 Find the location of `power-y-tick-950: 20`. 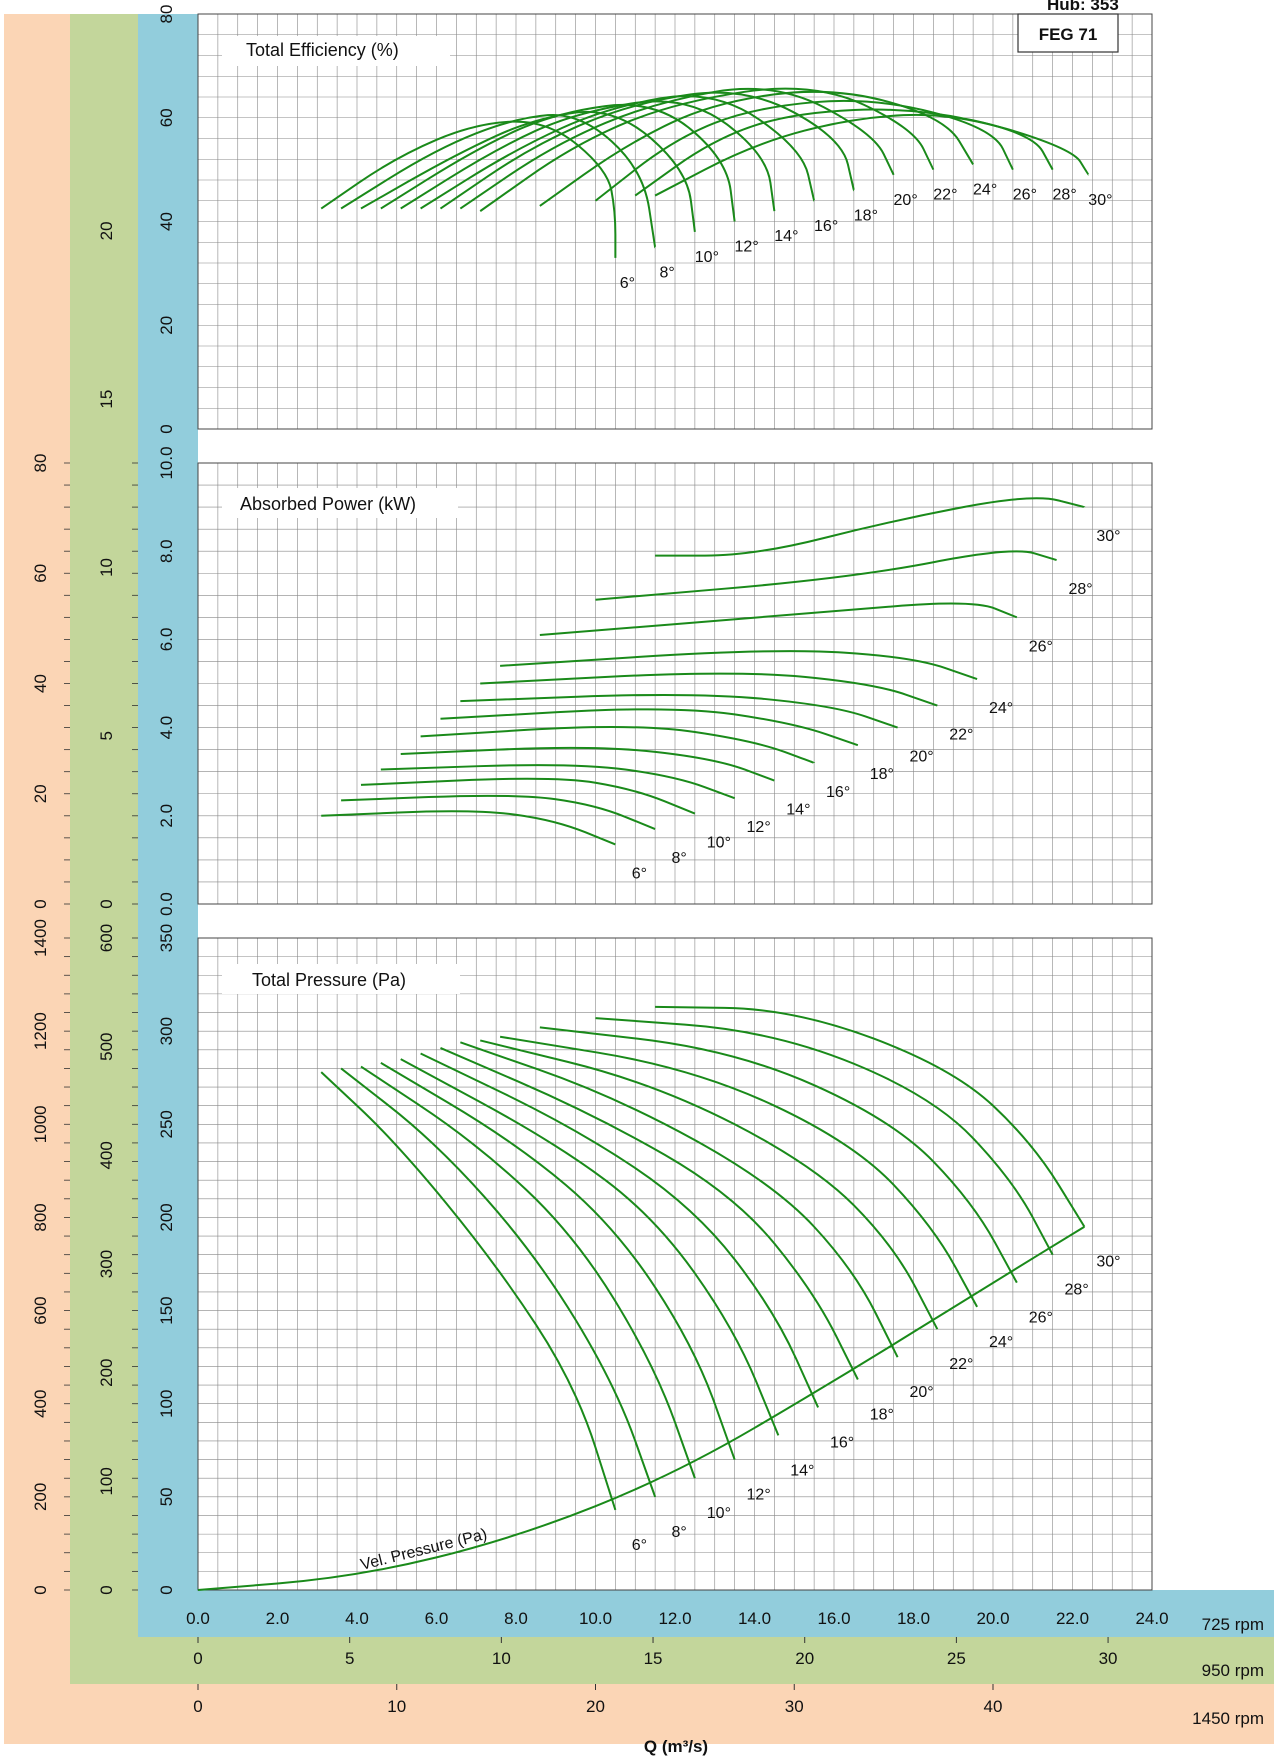

power-y-tick-950: 20 is located at coordinates (106, 230).